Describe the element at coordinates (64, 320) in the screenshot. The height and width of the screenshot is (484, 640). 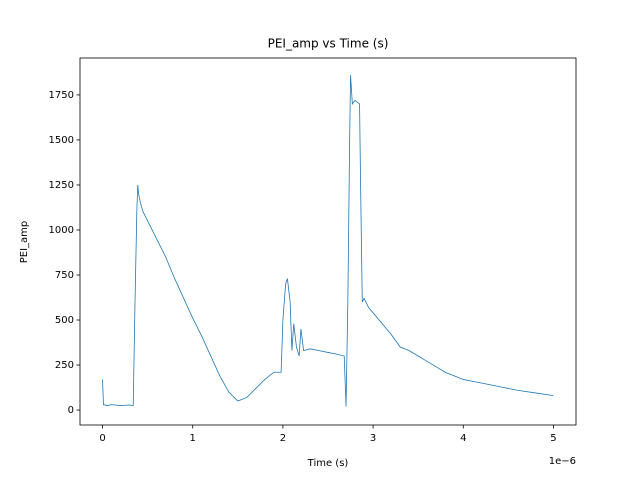
I see `y-tick-label: 500` at that location.